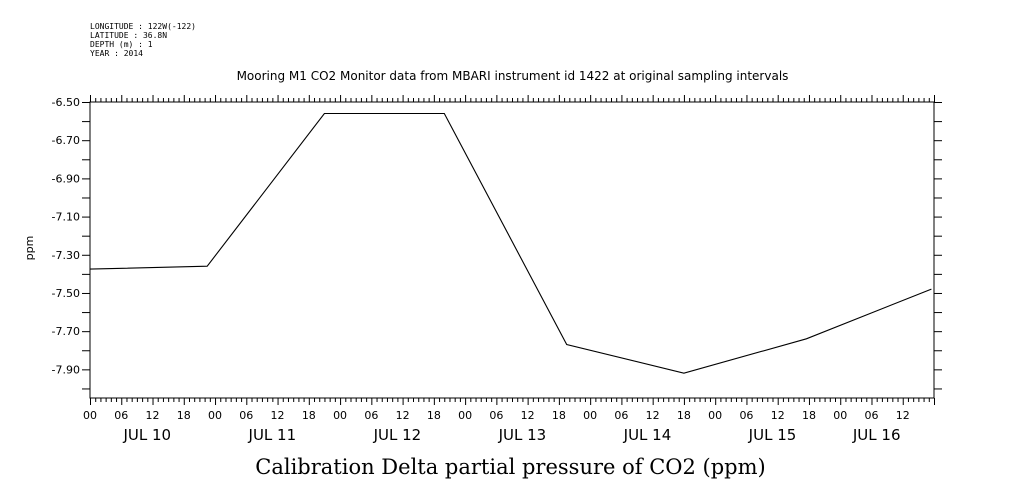 The width and height of the screenshot is (1009, 504). Describe the element at coordinates (143, 26) in the screenshot. I see `metadata-longitude: LONGITUDE : 122W(-122)` at that location.